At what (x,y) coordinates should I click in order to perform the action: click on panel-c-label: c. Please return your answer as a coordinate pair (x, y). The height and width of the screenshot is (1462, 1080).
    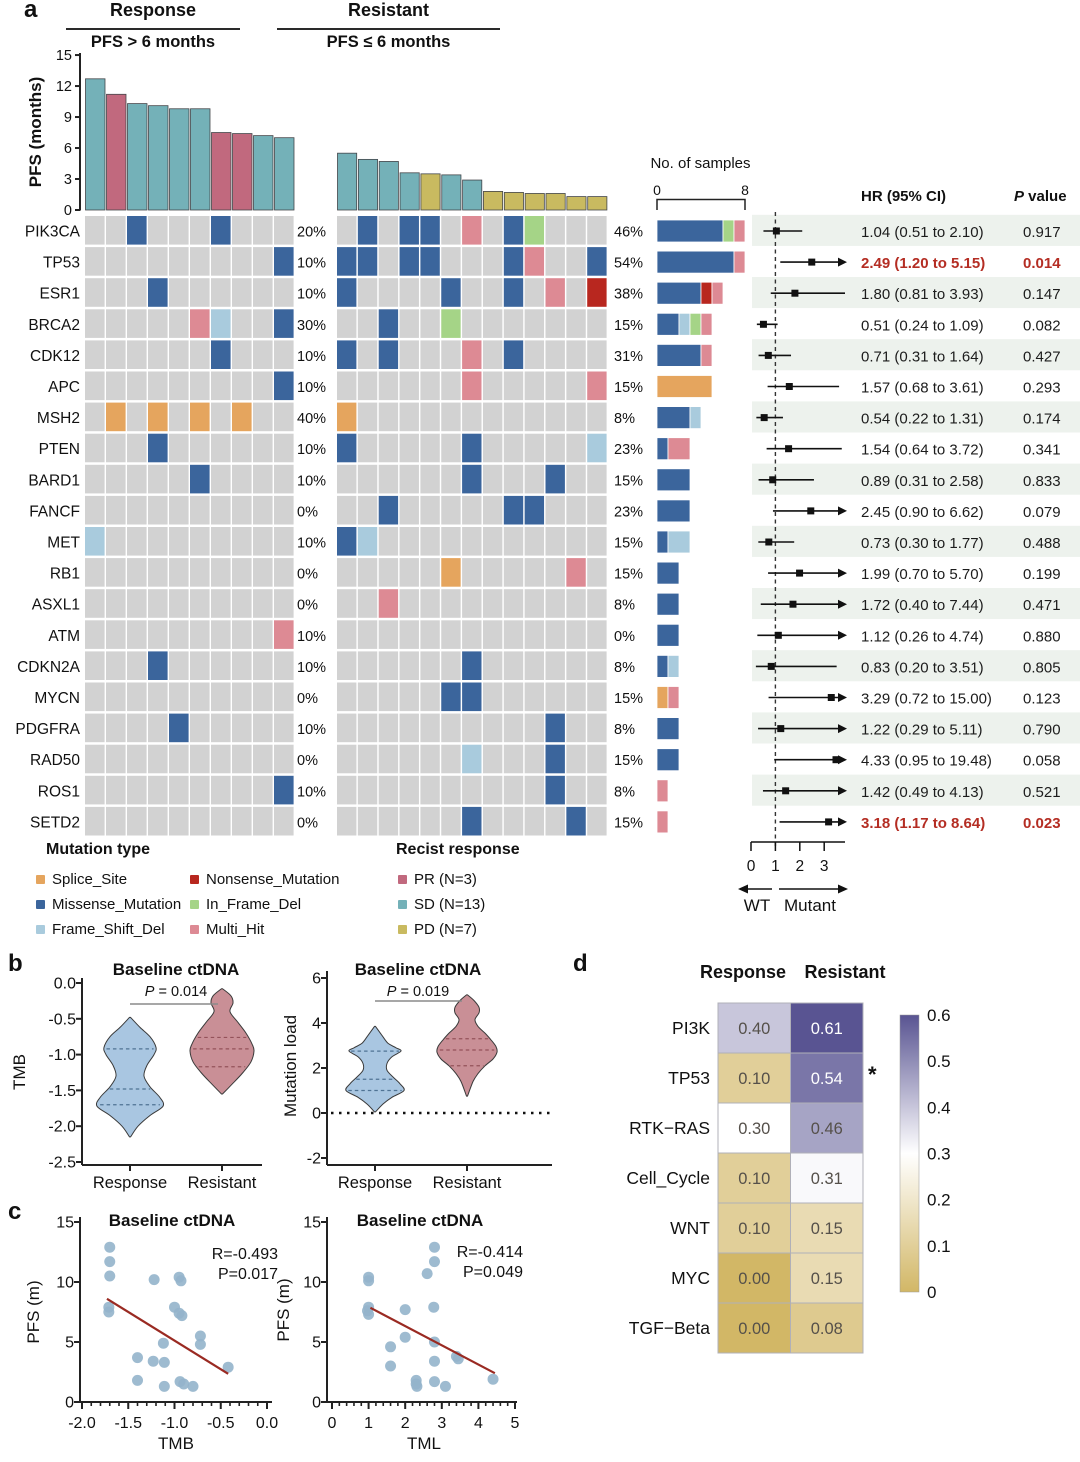
    Looking at the image, I should click on (15, 1211).